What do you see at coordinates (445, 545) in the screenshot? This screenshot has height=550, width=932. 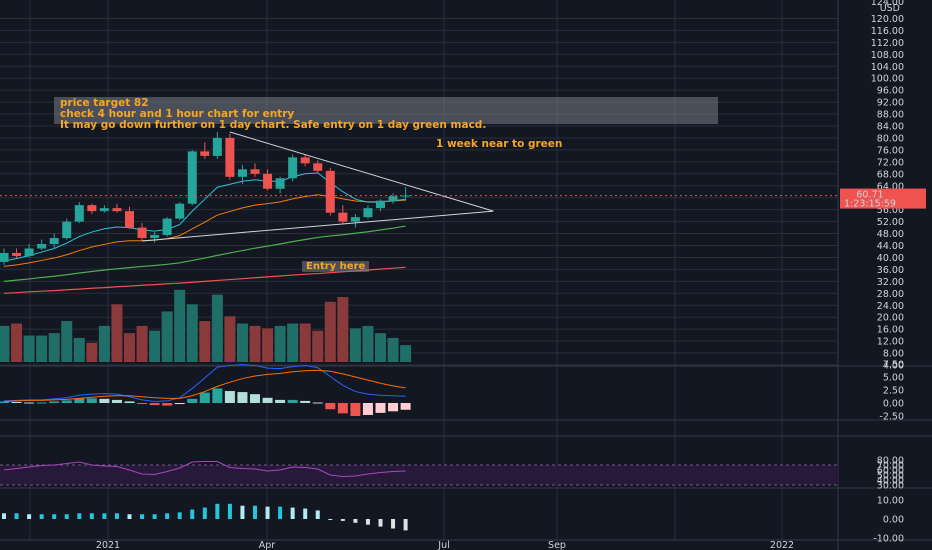 I see `time-axis: 2021 Apr Jul Sep 2022` at bounding box center [445, 545].